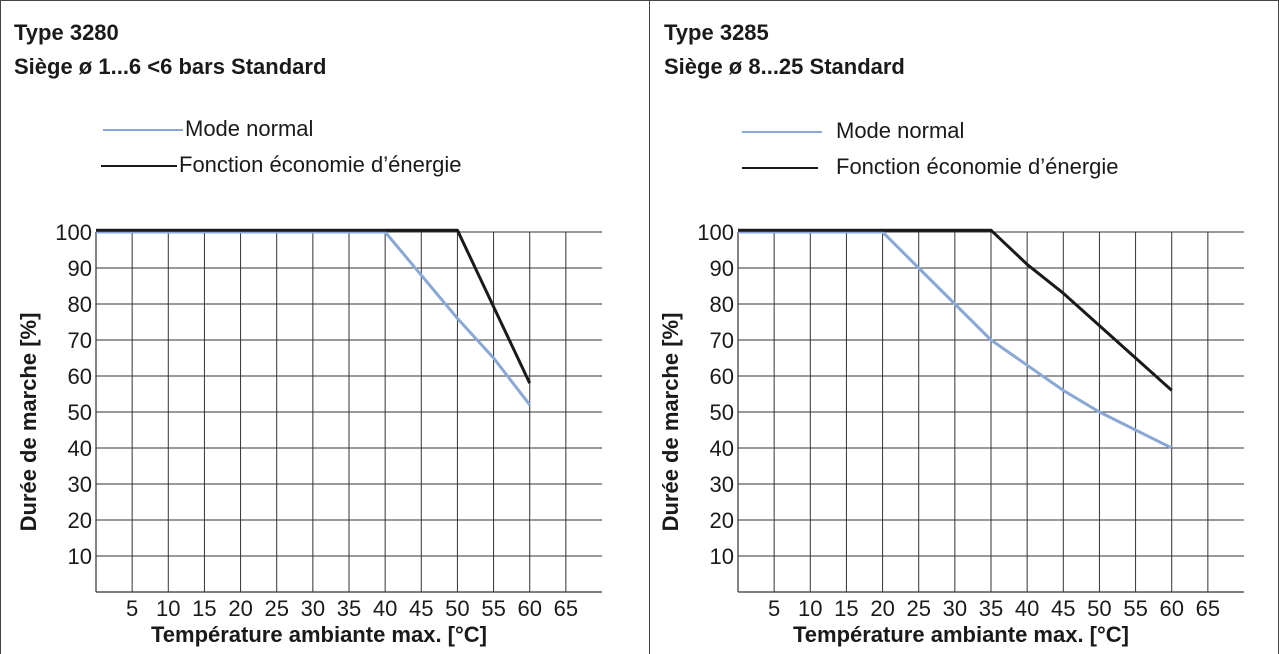 The height and width of the screenshot is (654, 1279). Describe the element at coordinates (649, 327) in the screenshot. I see `panel-divider` at that location.